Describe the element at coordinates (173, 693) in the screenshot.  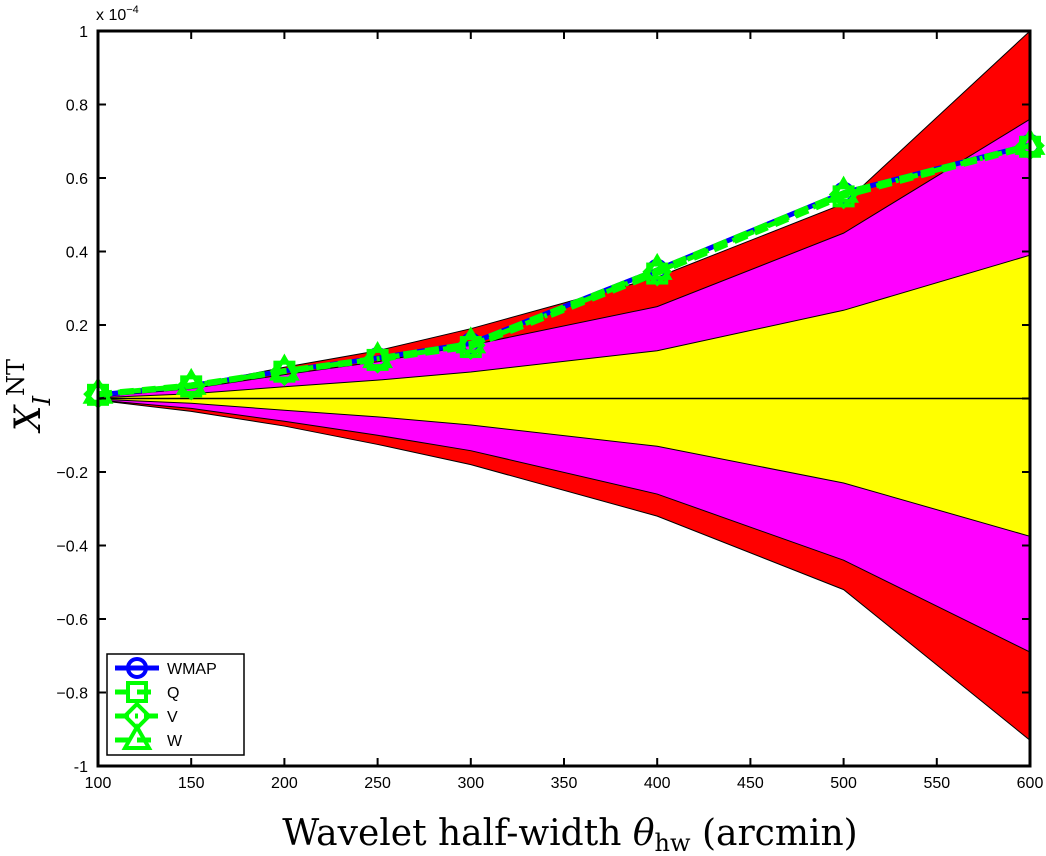
I see `legend-label-q: Q` at that location.